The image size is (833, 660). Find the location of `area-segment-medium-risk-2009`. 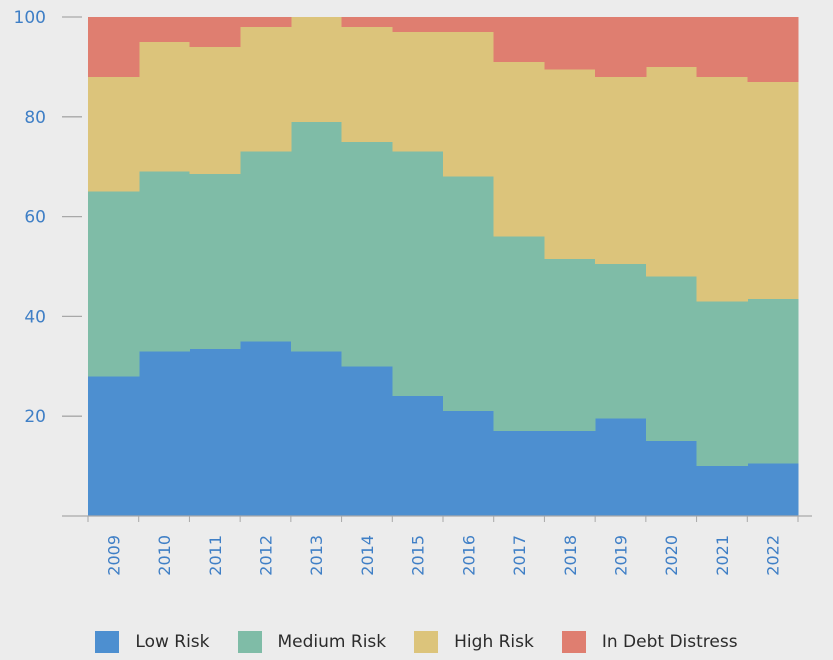

area-segment-medium-risk-2009 is located at coordinates (114, 284).